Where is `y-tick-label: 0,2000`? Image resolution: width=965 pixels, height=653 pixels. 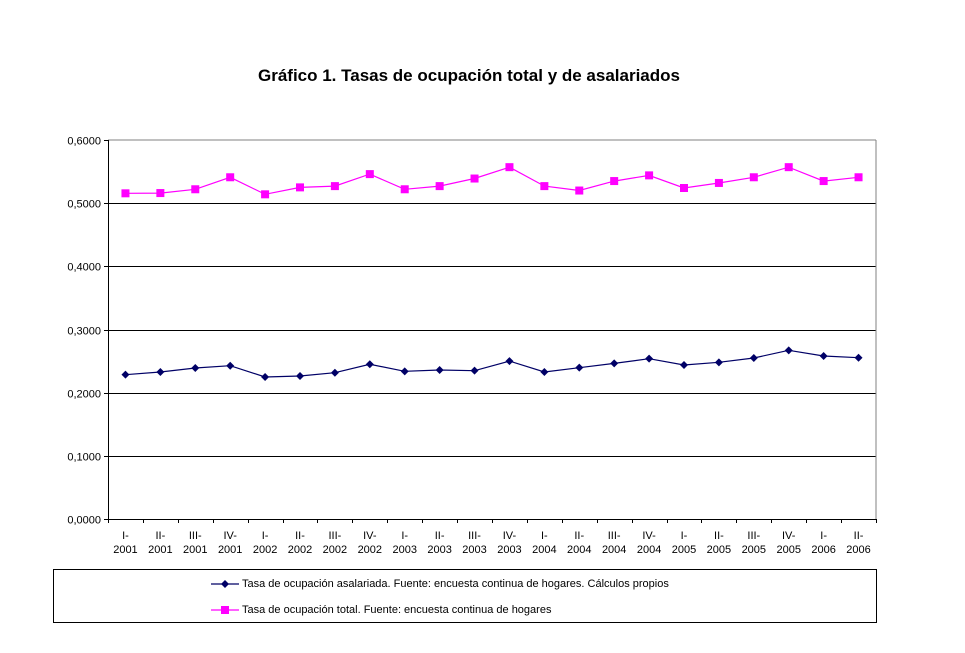
y-tick-label: 0,2000 is located at coordinates (84, 395).